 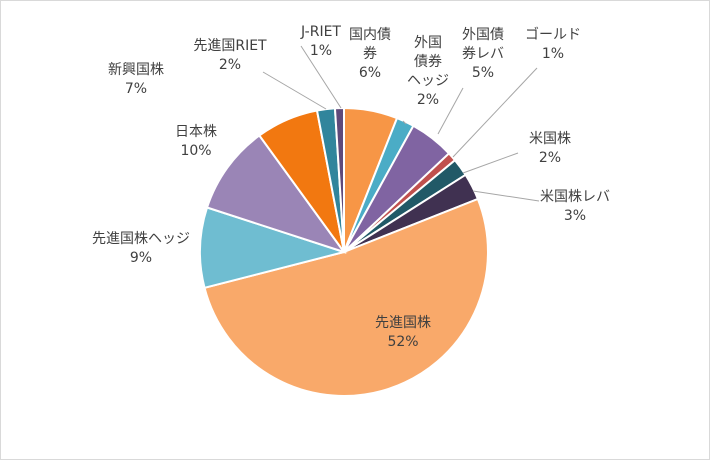 I want to click on data-label-7: 先進国株 52%, so click(x=403, y=332).